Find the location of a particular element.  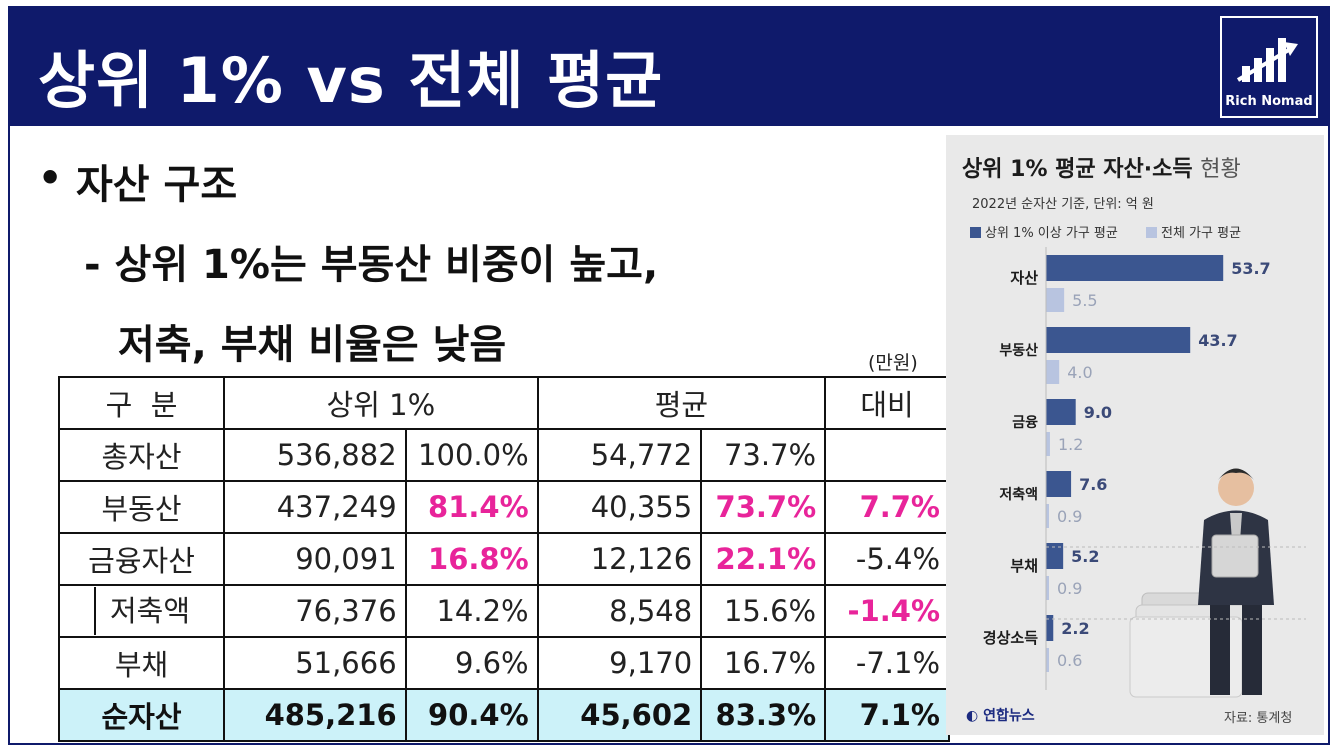

table-row: 부동산 437,249 81.4% 40,355 73.7% 7.7% is located at coordinates (503, 507).